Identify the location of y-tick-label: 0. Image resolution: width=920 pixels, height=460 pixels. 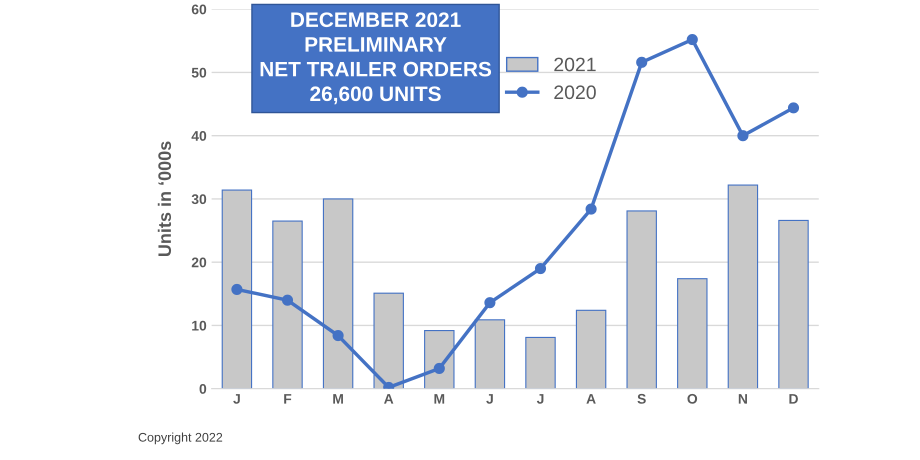
(203, 389).